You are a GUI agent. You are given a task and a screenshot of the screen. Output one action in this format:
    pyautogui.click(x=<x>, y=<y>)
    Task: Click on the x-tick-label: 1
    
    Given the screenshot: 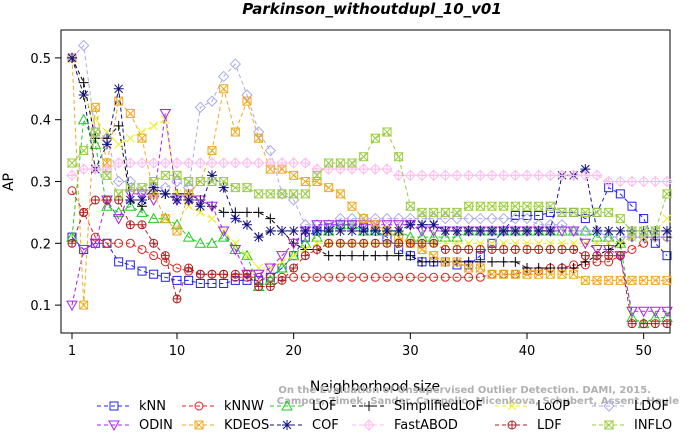 What is the action you would take?
    pyautogui.click(x=72, y=351)
    